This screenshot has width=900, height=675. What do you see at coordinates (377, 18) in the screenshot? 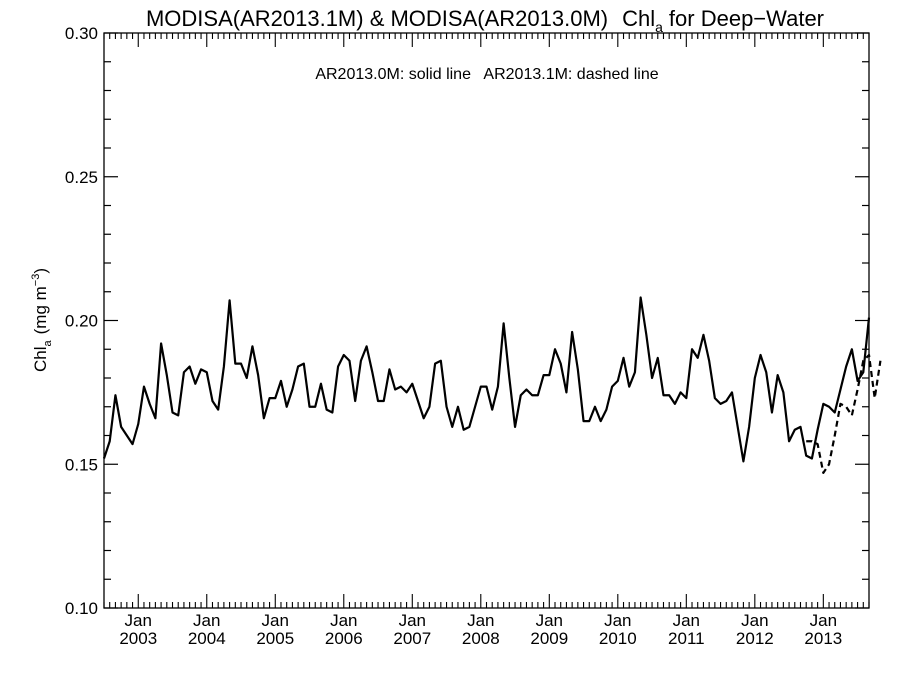
I see `title-main: MODISA(AR2013.1M) & MODISA(AR2013.0M)` at bounding box center [377, 18].